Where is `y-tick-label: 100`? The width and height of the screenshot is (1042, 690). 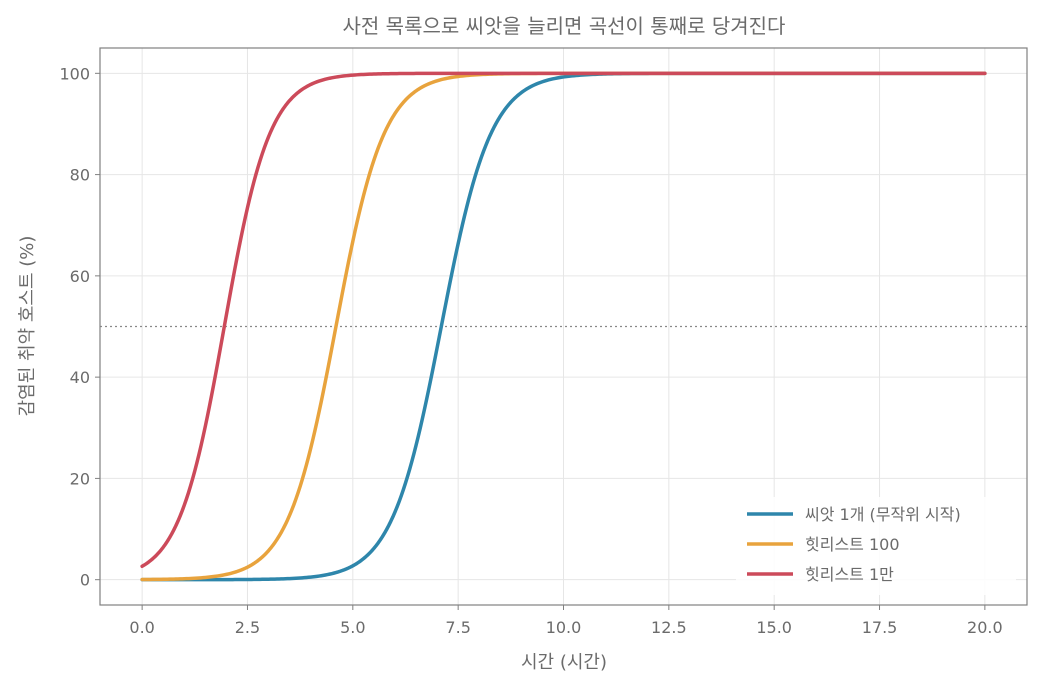 y-tick-label: 100 is located at coordinates (74, 73).